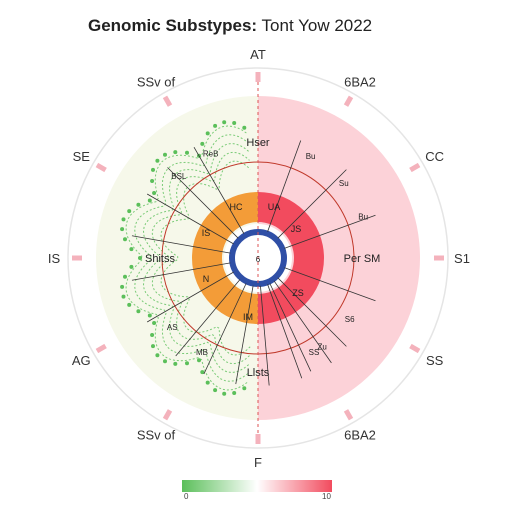 This screenshot has height=512, width=512. I want to click on outer-label: F, so click(258, 462).